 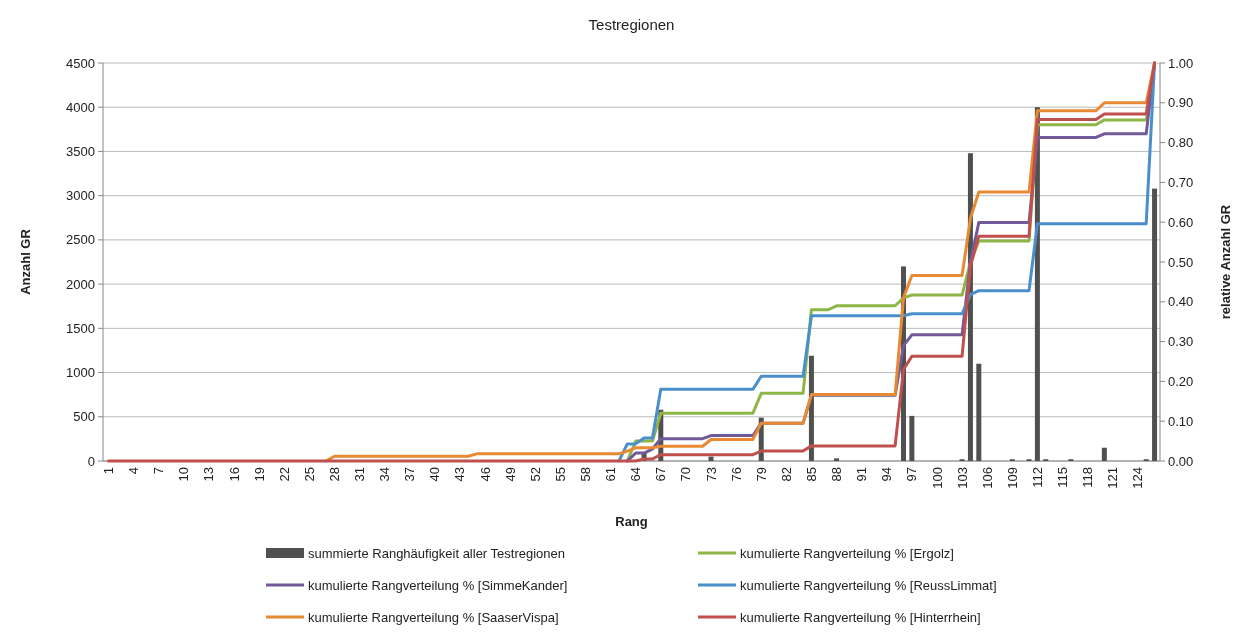 I want to click on y-tick-label: 4500, so click(x=80, y=63).